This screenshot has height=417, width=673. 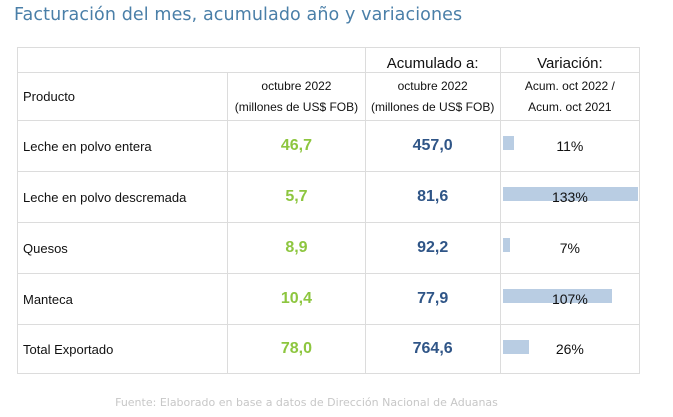 I want to click on table-row-total: Total Exportado 78,0 764,6 26%, so click(x=328, y=349).